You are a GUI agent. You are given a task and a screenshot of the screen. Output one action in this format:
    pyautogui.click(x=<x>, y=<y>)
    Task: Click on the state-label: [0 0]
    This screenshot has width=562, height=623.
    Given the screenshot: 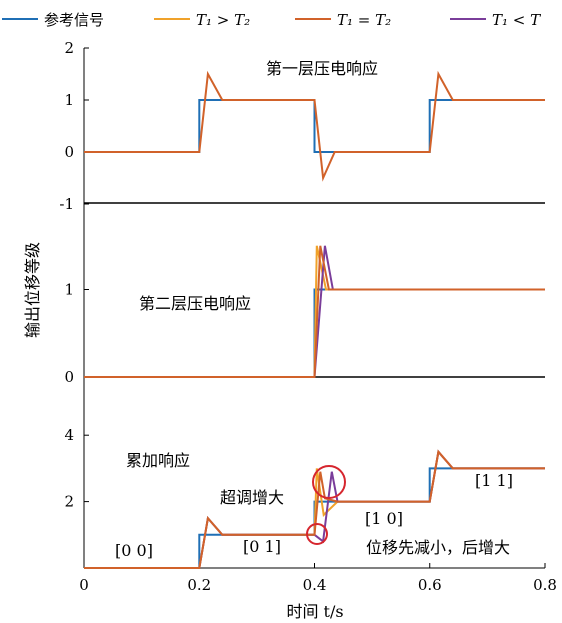 What is the action you would take?
    pyautogui.click(x=134, y=550)
    